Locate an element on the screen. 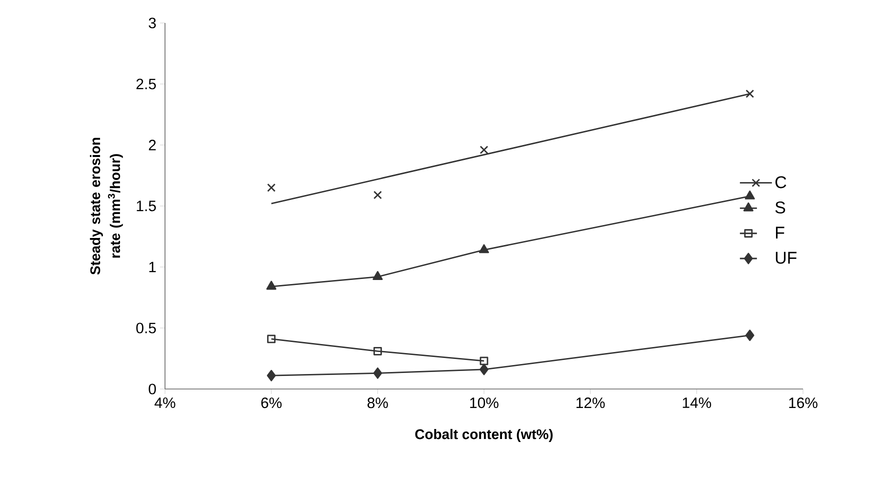  y-tick-label: 1.5 is located at coordinates (146, 206).